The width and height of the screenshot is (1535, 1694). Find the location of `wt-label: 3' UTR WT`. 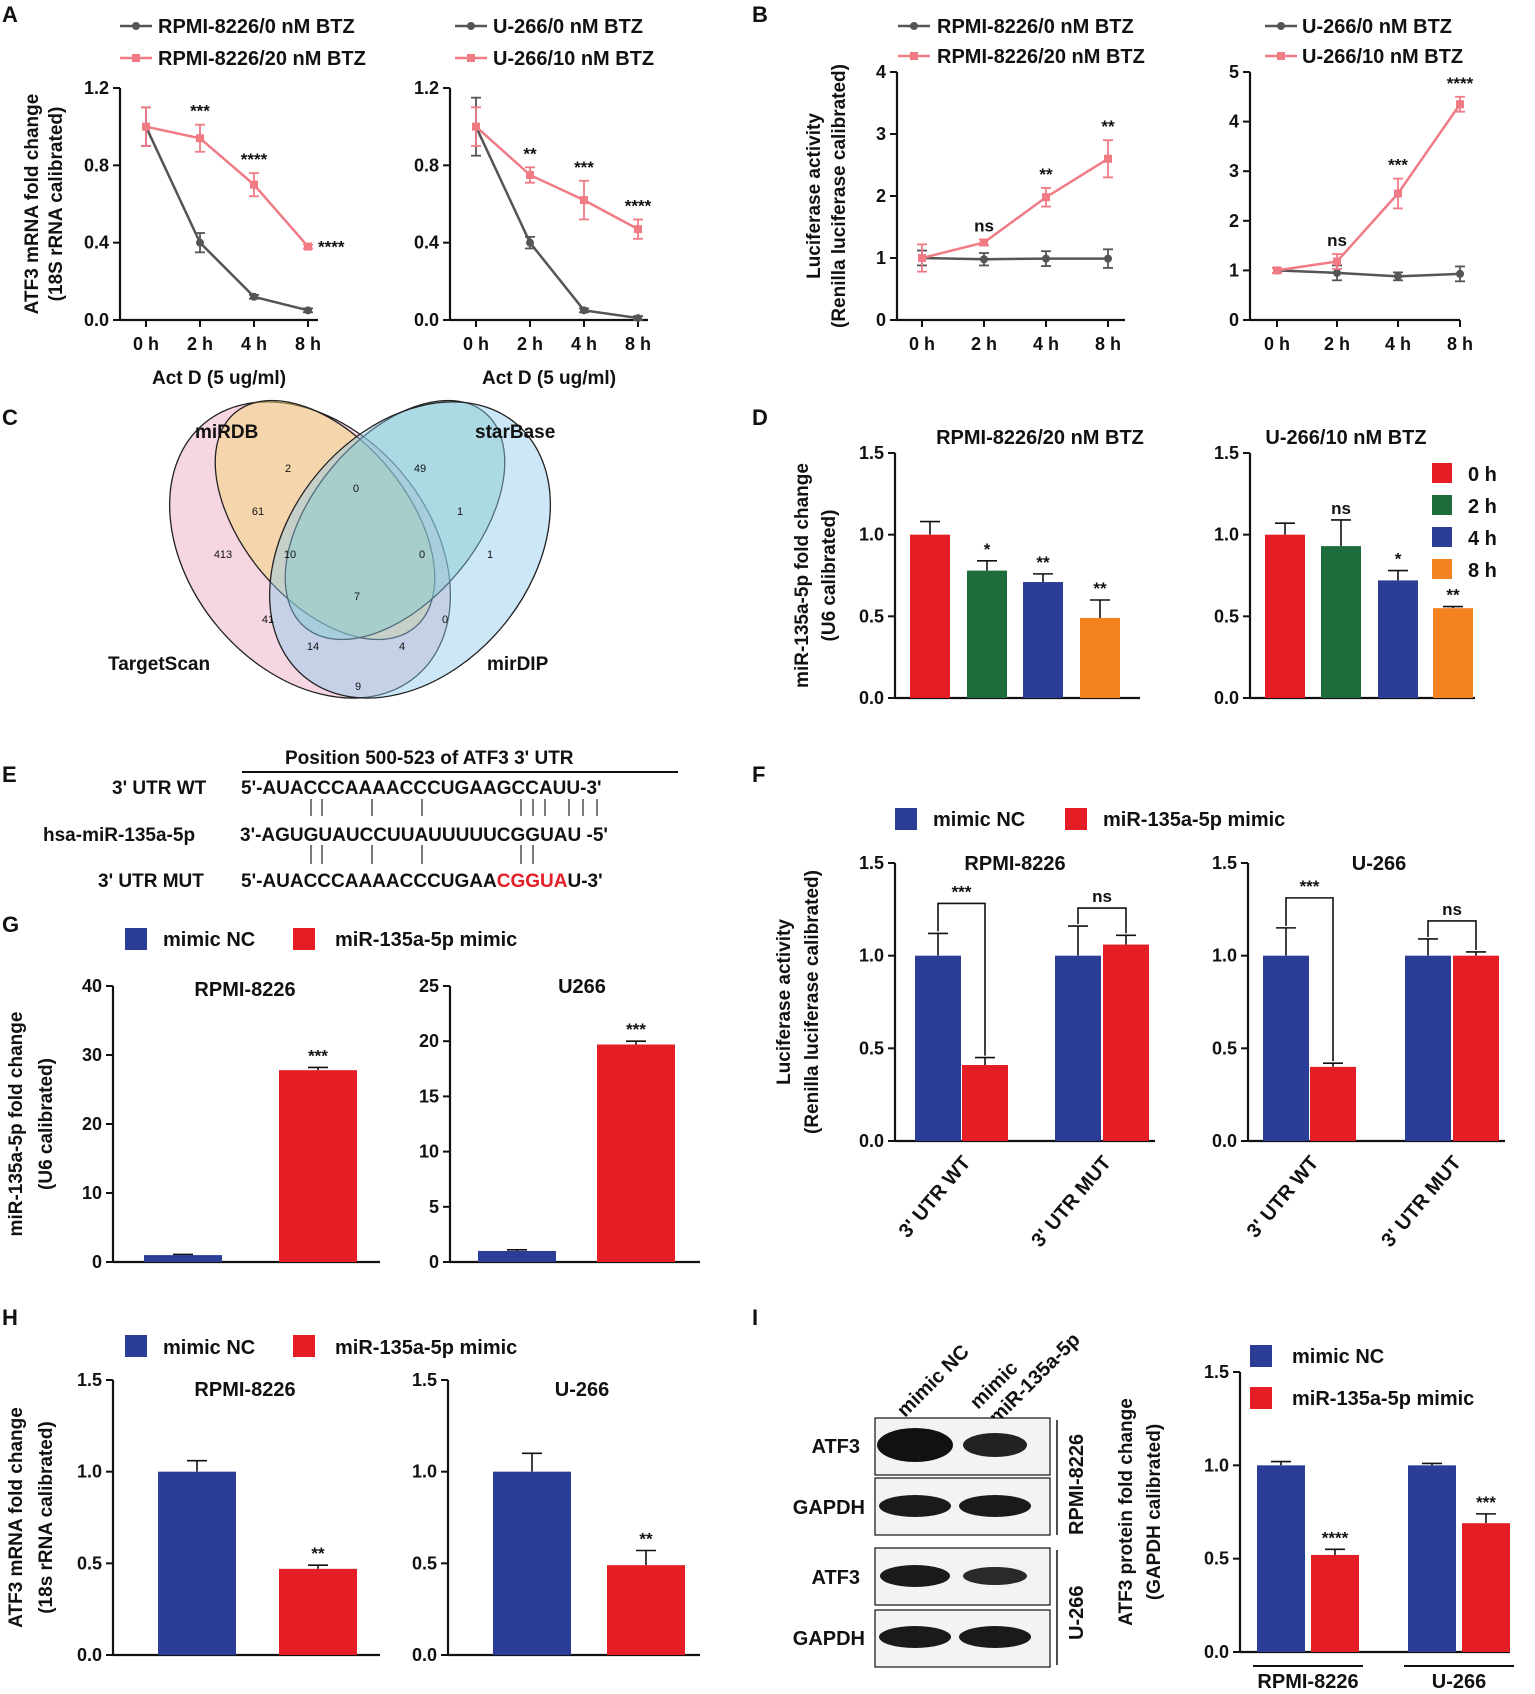

wt-label: 3' UTR WT is located at coordinates (159, 788).